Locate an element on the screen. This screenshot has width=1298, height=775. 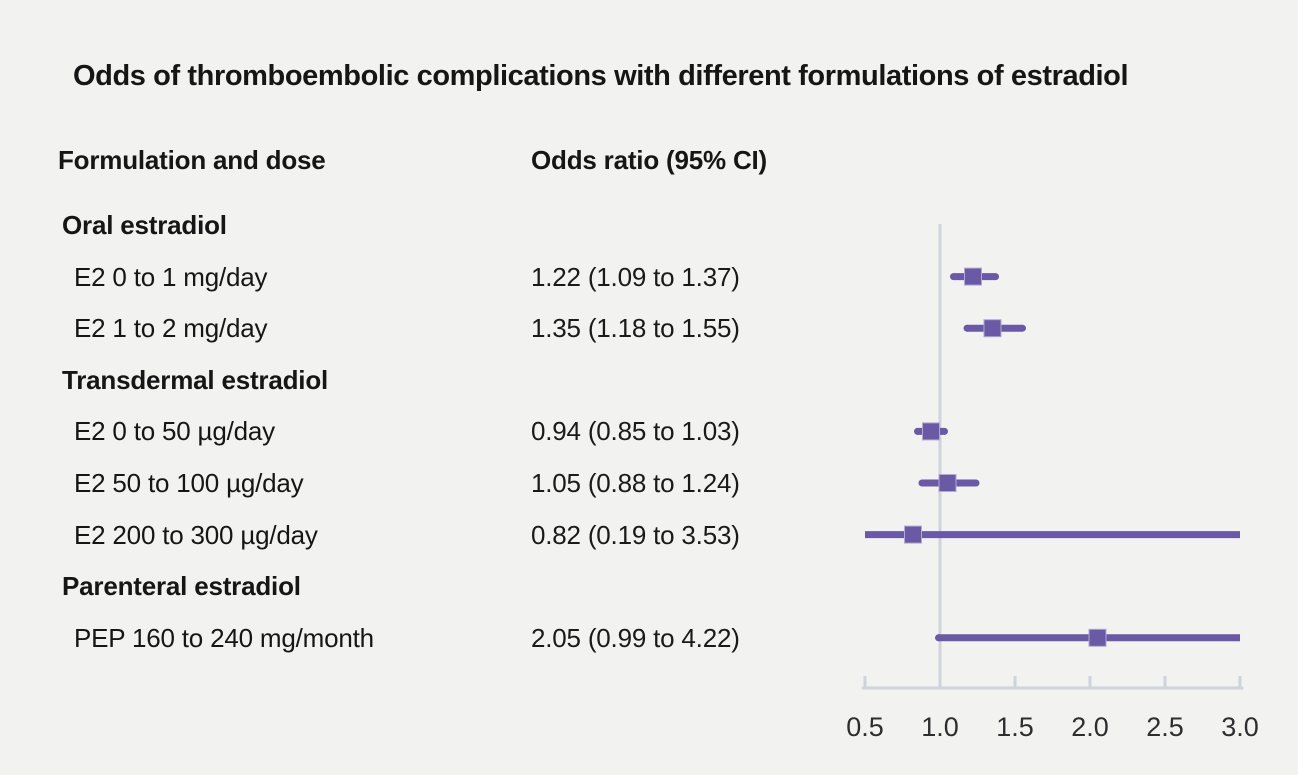
formulation-label: E2 200 to 300 µg/day is located at coordinates (196, 534).